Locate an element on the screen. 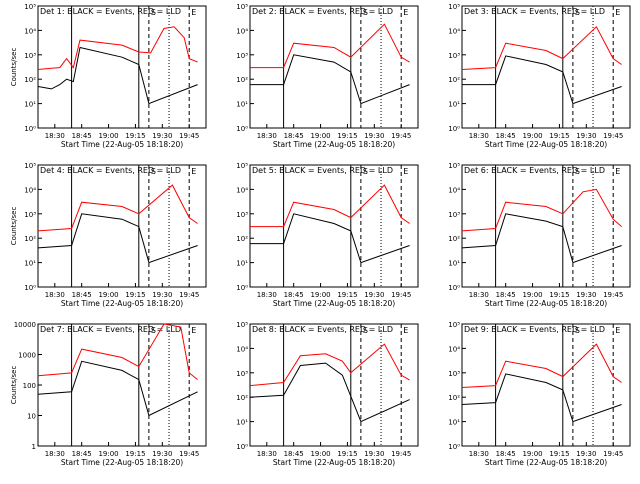 The height and width of the screenshot is (484, 640). panel-title: Det 9: BLACK = Events, RED = LLD is located at coordinates (534, 329).